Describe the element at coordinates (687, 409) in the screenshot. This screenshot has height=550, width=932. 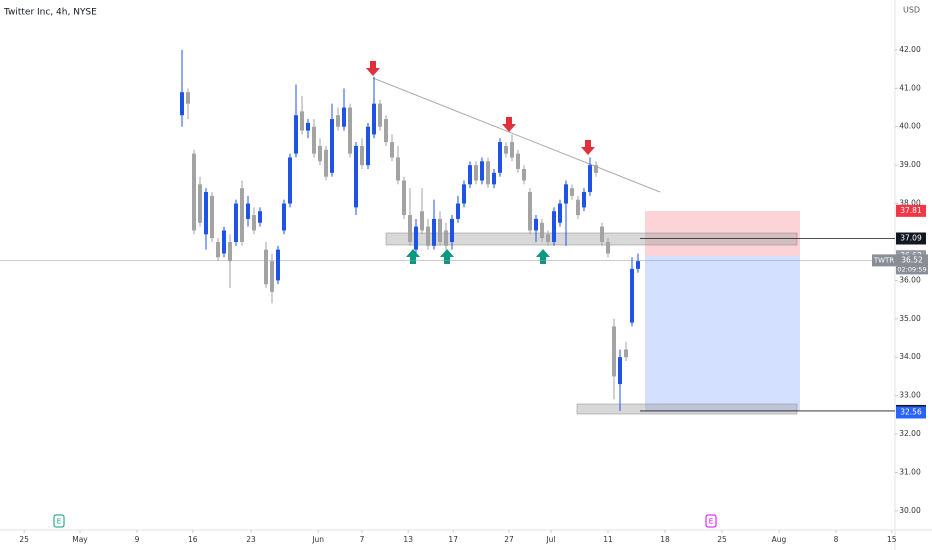
I see `support-zone` at that location.